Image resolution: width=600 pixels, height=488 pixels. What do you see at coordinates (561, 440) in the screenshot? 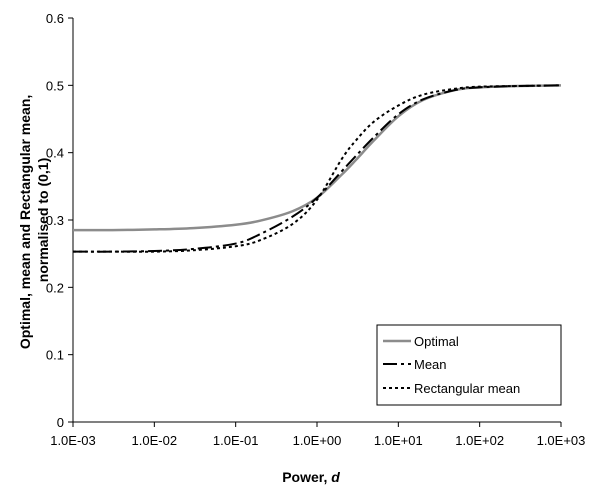
I see `x-tick-label: 1.0E+03` at bounding box center [561, 440].